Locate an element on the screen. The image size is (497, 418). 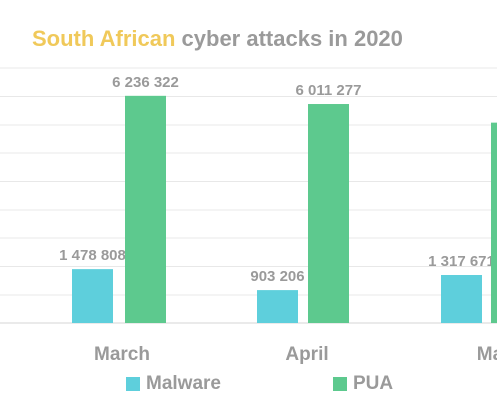
data-label-malware-2: 1 317 671 is located at coordinates (461, 261).